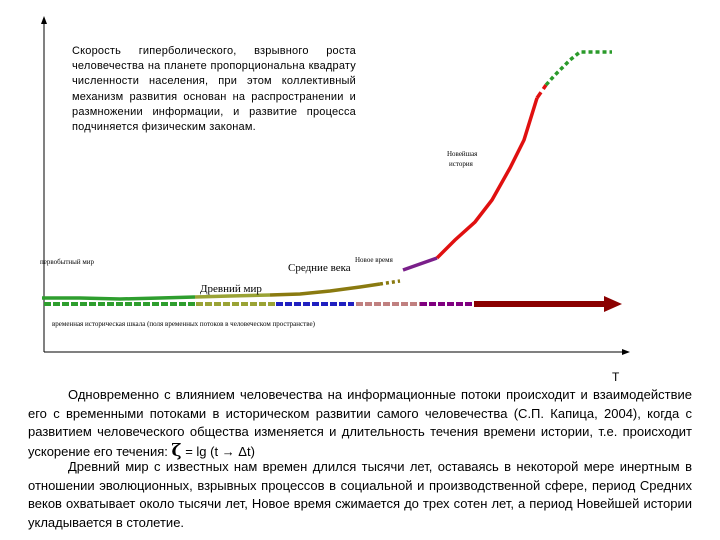 This screenshot has height=540, width=720. Describe the element at coordinates (176, 450) in the screenshot. I see `zeta-symbol: ζ` at that location.